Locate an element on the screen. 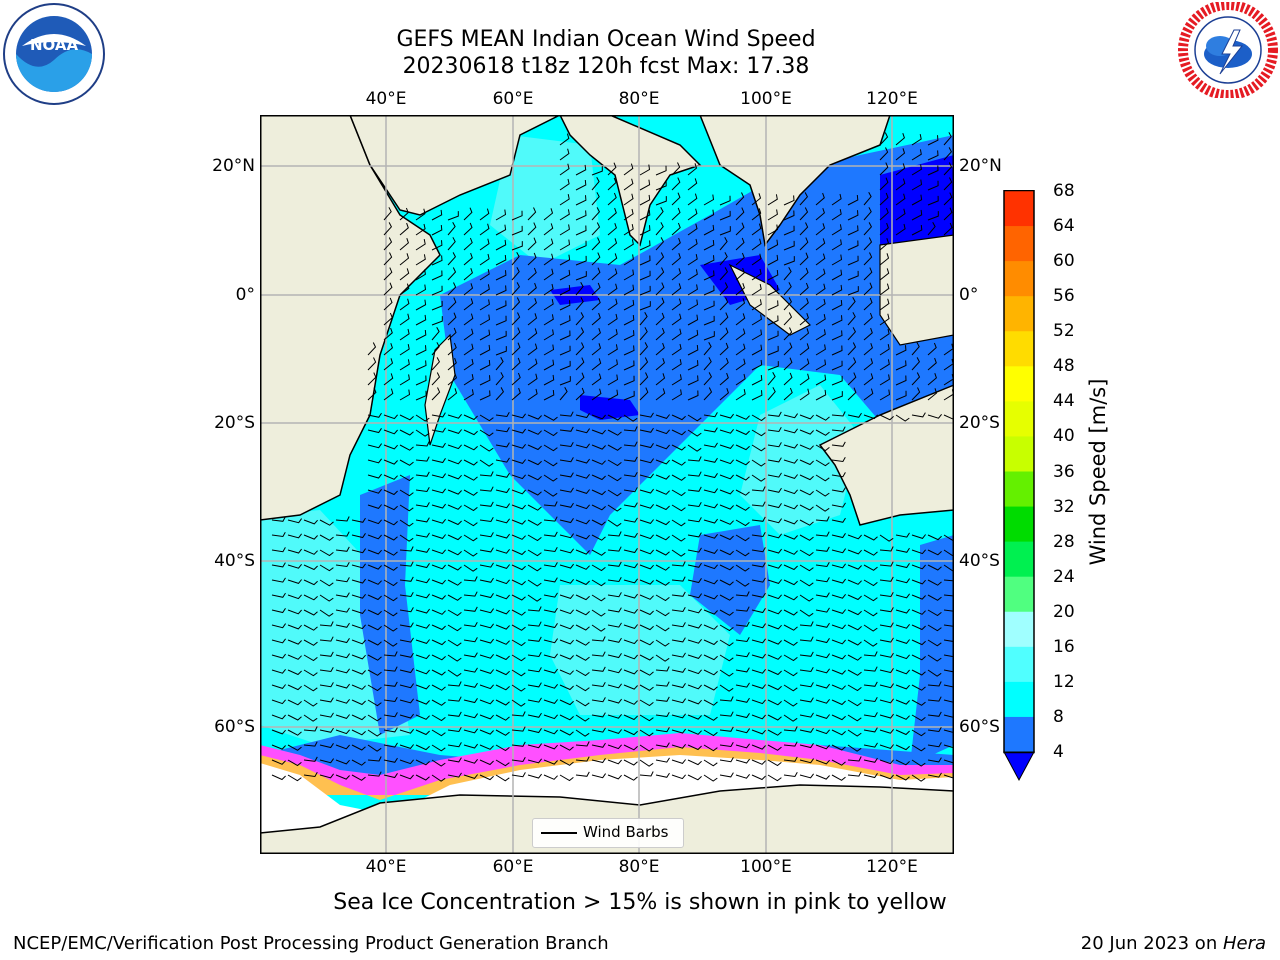 The width and height of the screenshot is (1280, 960). colorbar-tick: 4 is located at coordinates (1058, 752).